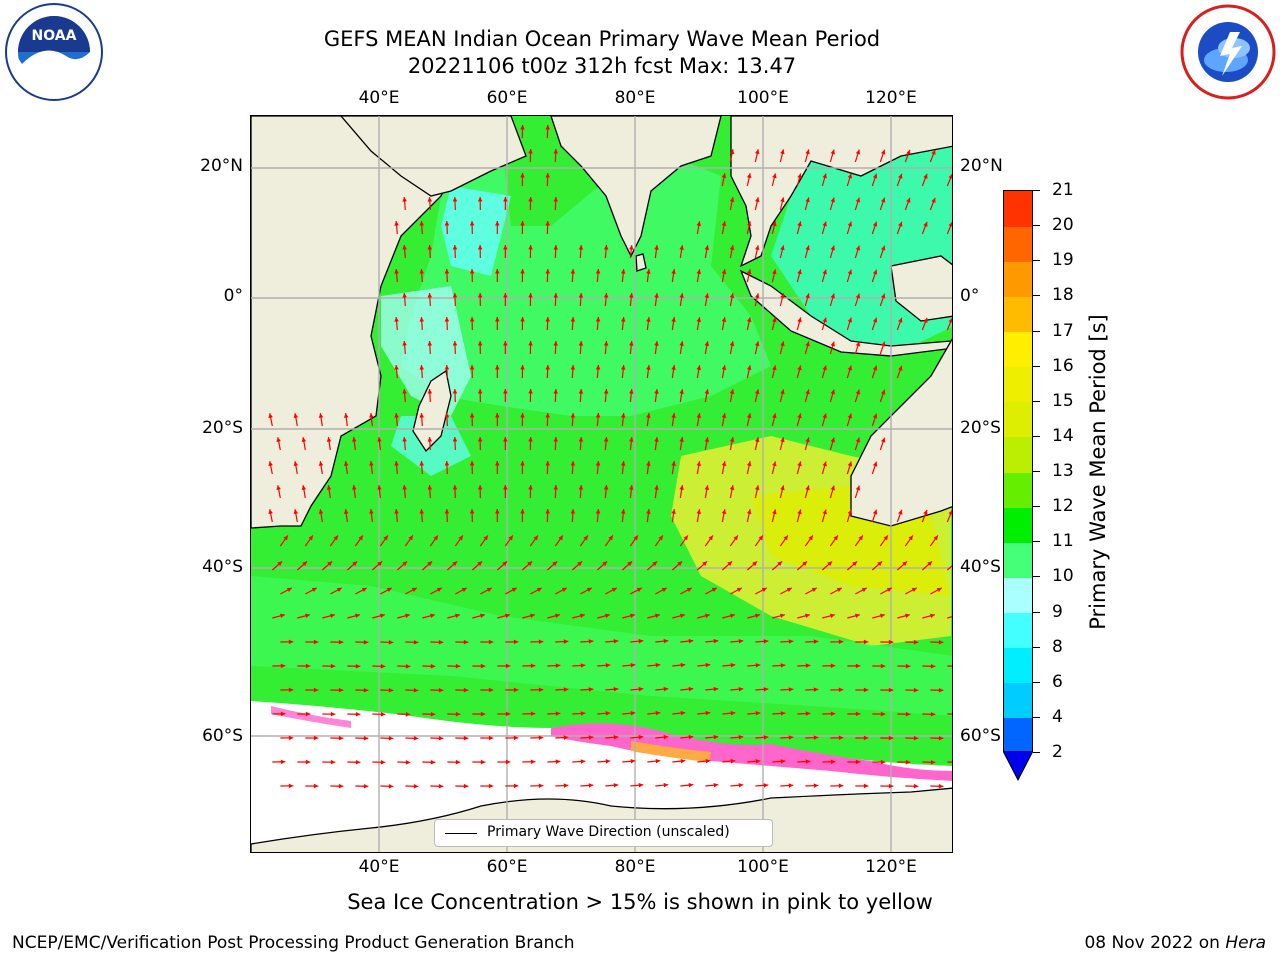 This screenshot has width=1280, height=960. Describe the element at coordinates (1057, 611) in the screenshot. I see `colorbar-tick-label: 9` at that location.